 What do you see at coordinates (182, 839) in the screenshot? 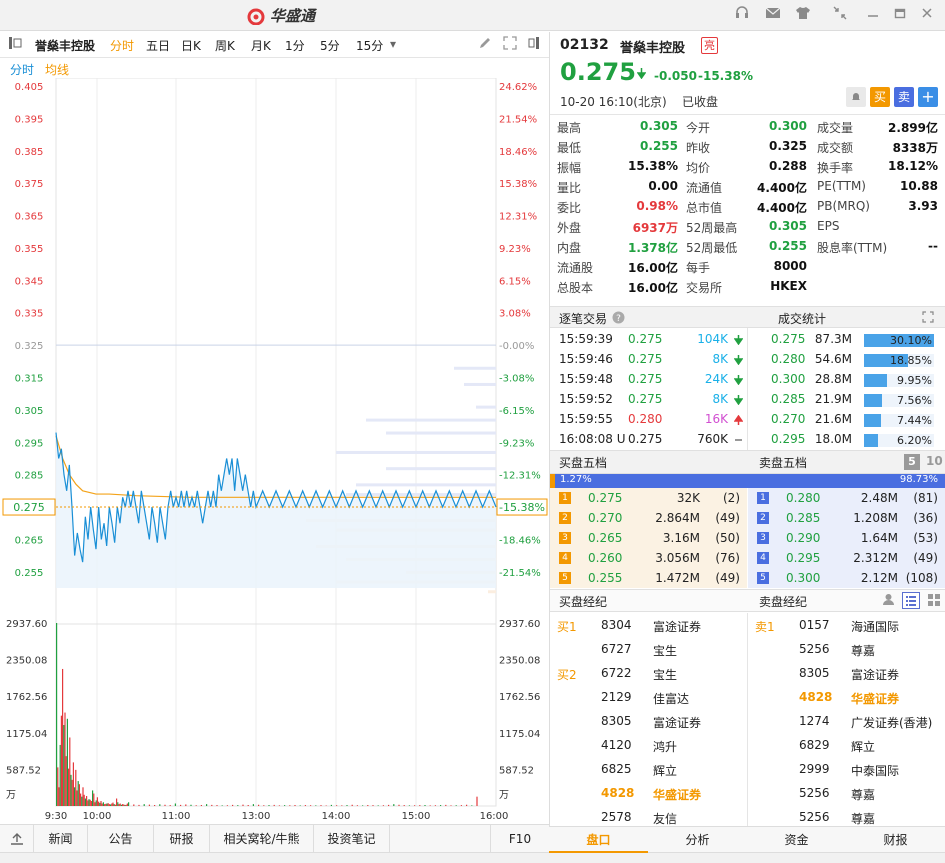
I see `tab-research: 研报` at bounding box center [182, 839].